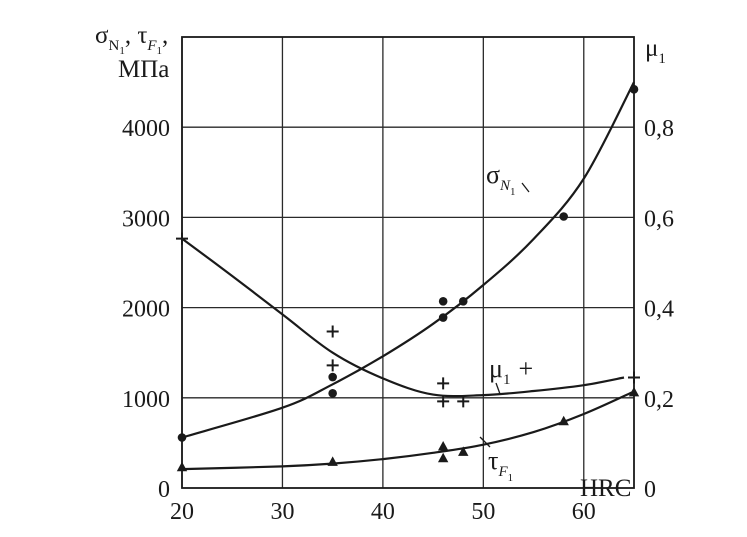 The width and height of the screenshot is (747, 537). Describe the element at coordinates (143, 69) in the screenshot. I see `left-axis-unit: МПа` at that location.